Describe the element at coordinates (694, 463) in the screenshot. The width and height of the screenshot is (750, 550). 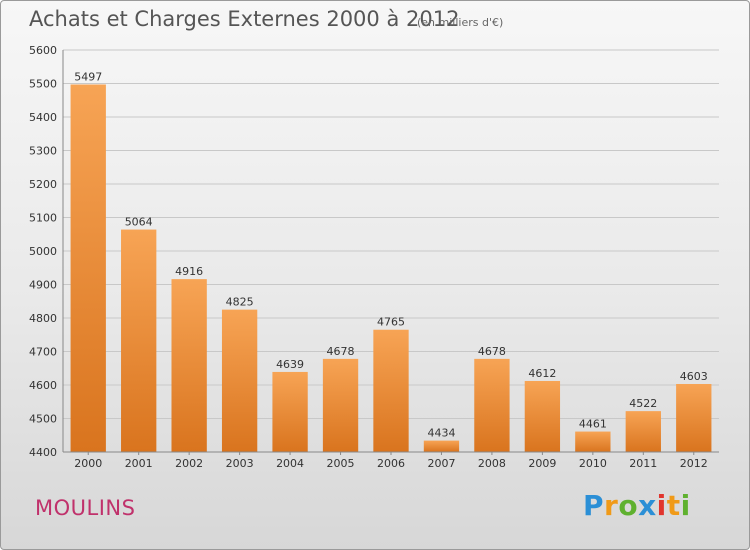
I see `x-tick-label: 2012` at that location.